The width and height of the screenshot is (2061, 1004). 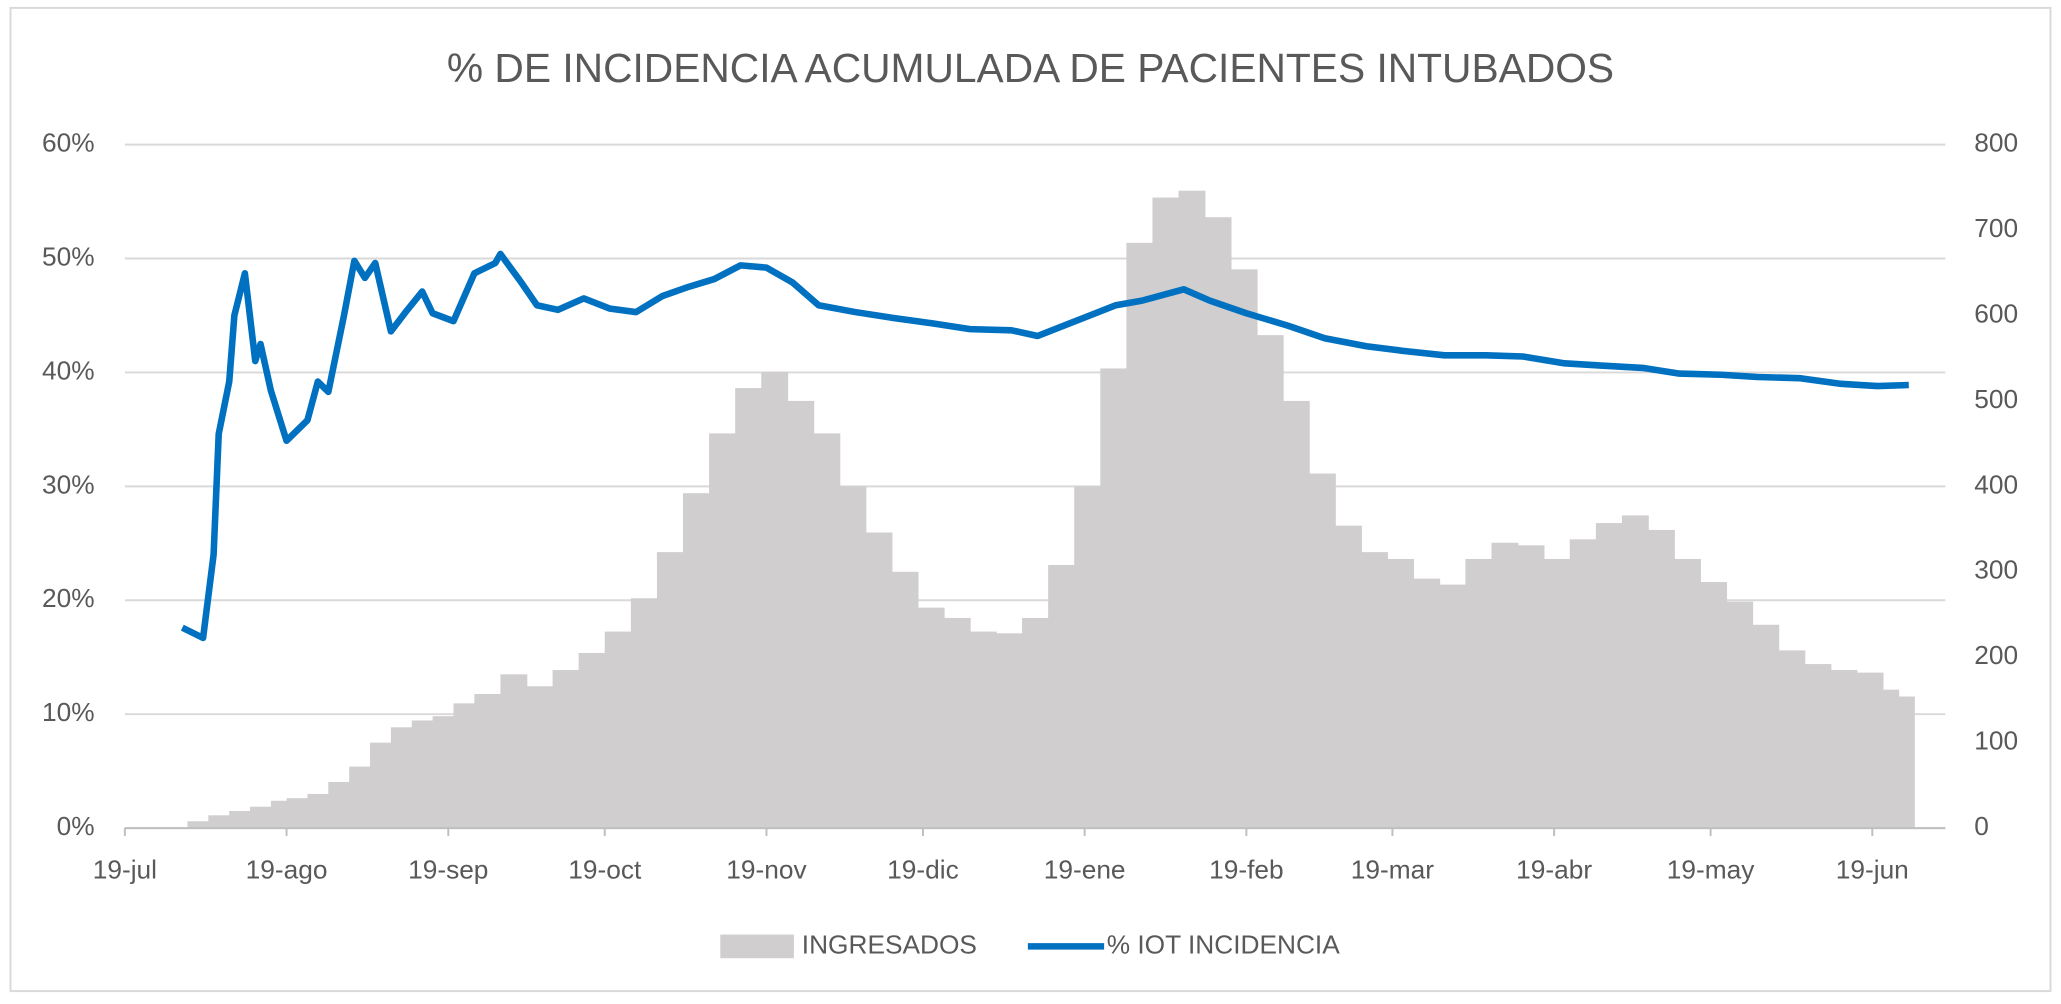 What do you see at coordinates (1996, 143) in the screenshot?
I see `y2-tick-label: 800` at bounding box center [1996, 143].